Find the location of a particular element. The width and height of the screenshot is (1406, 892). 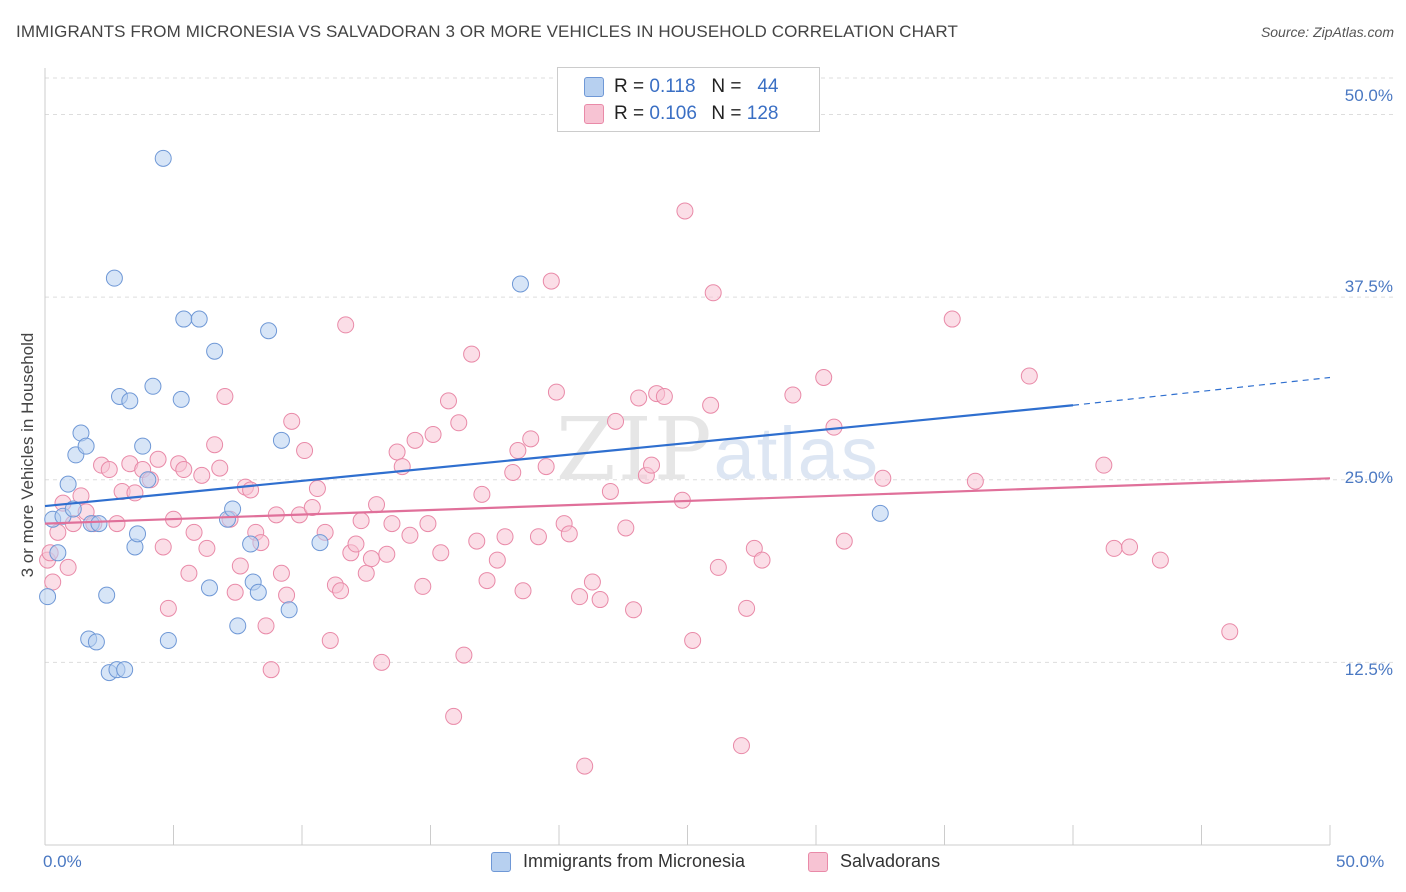

legend-row-micronesia: R = 0.118 N = 44 is located at coordinates (681, 87).